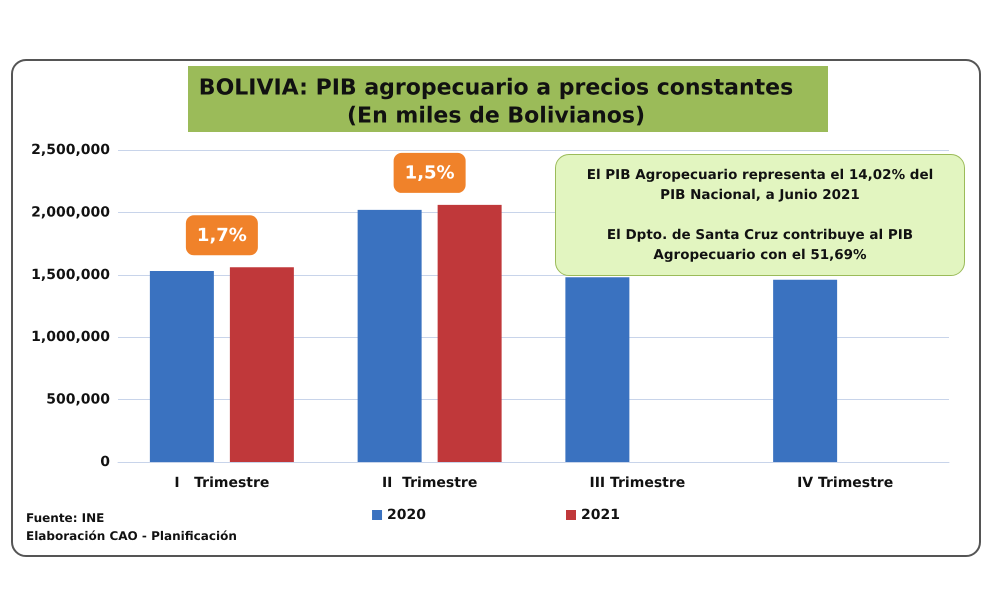  Describe the element at coordinates (70, 337) in the screenshot. I see `y-tick-label: 1,000,000` at that location.